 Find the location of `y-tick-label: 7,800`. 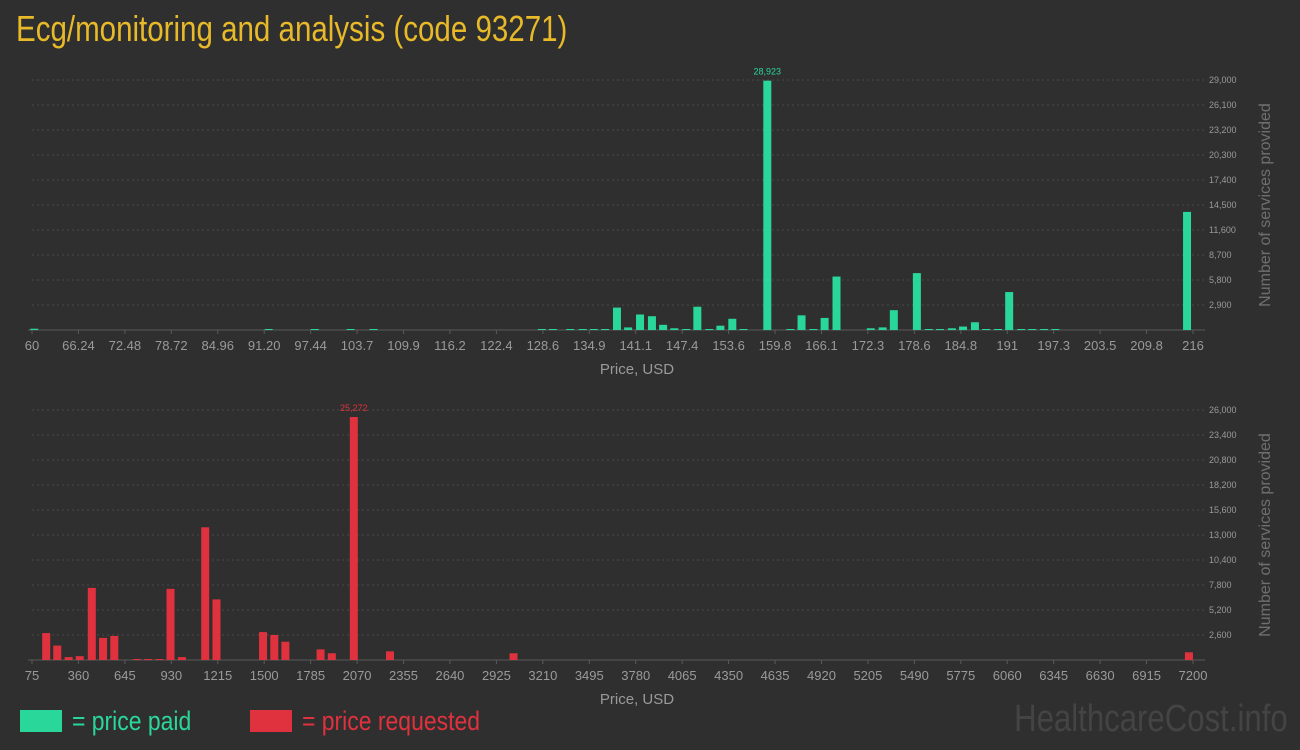

y-tick-label: 7,800 is located at coordinates (1220, 585).